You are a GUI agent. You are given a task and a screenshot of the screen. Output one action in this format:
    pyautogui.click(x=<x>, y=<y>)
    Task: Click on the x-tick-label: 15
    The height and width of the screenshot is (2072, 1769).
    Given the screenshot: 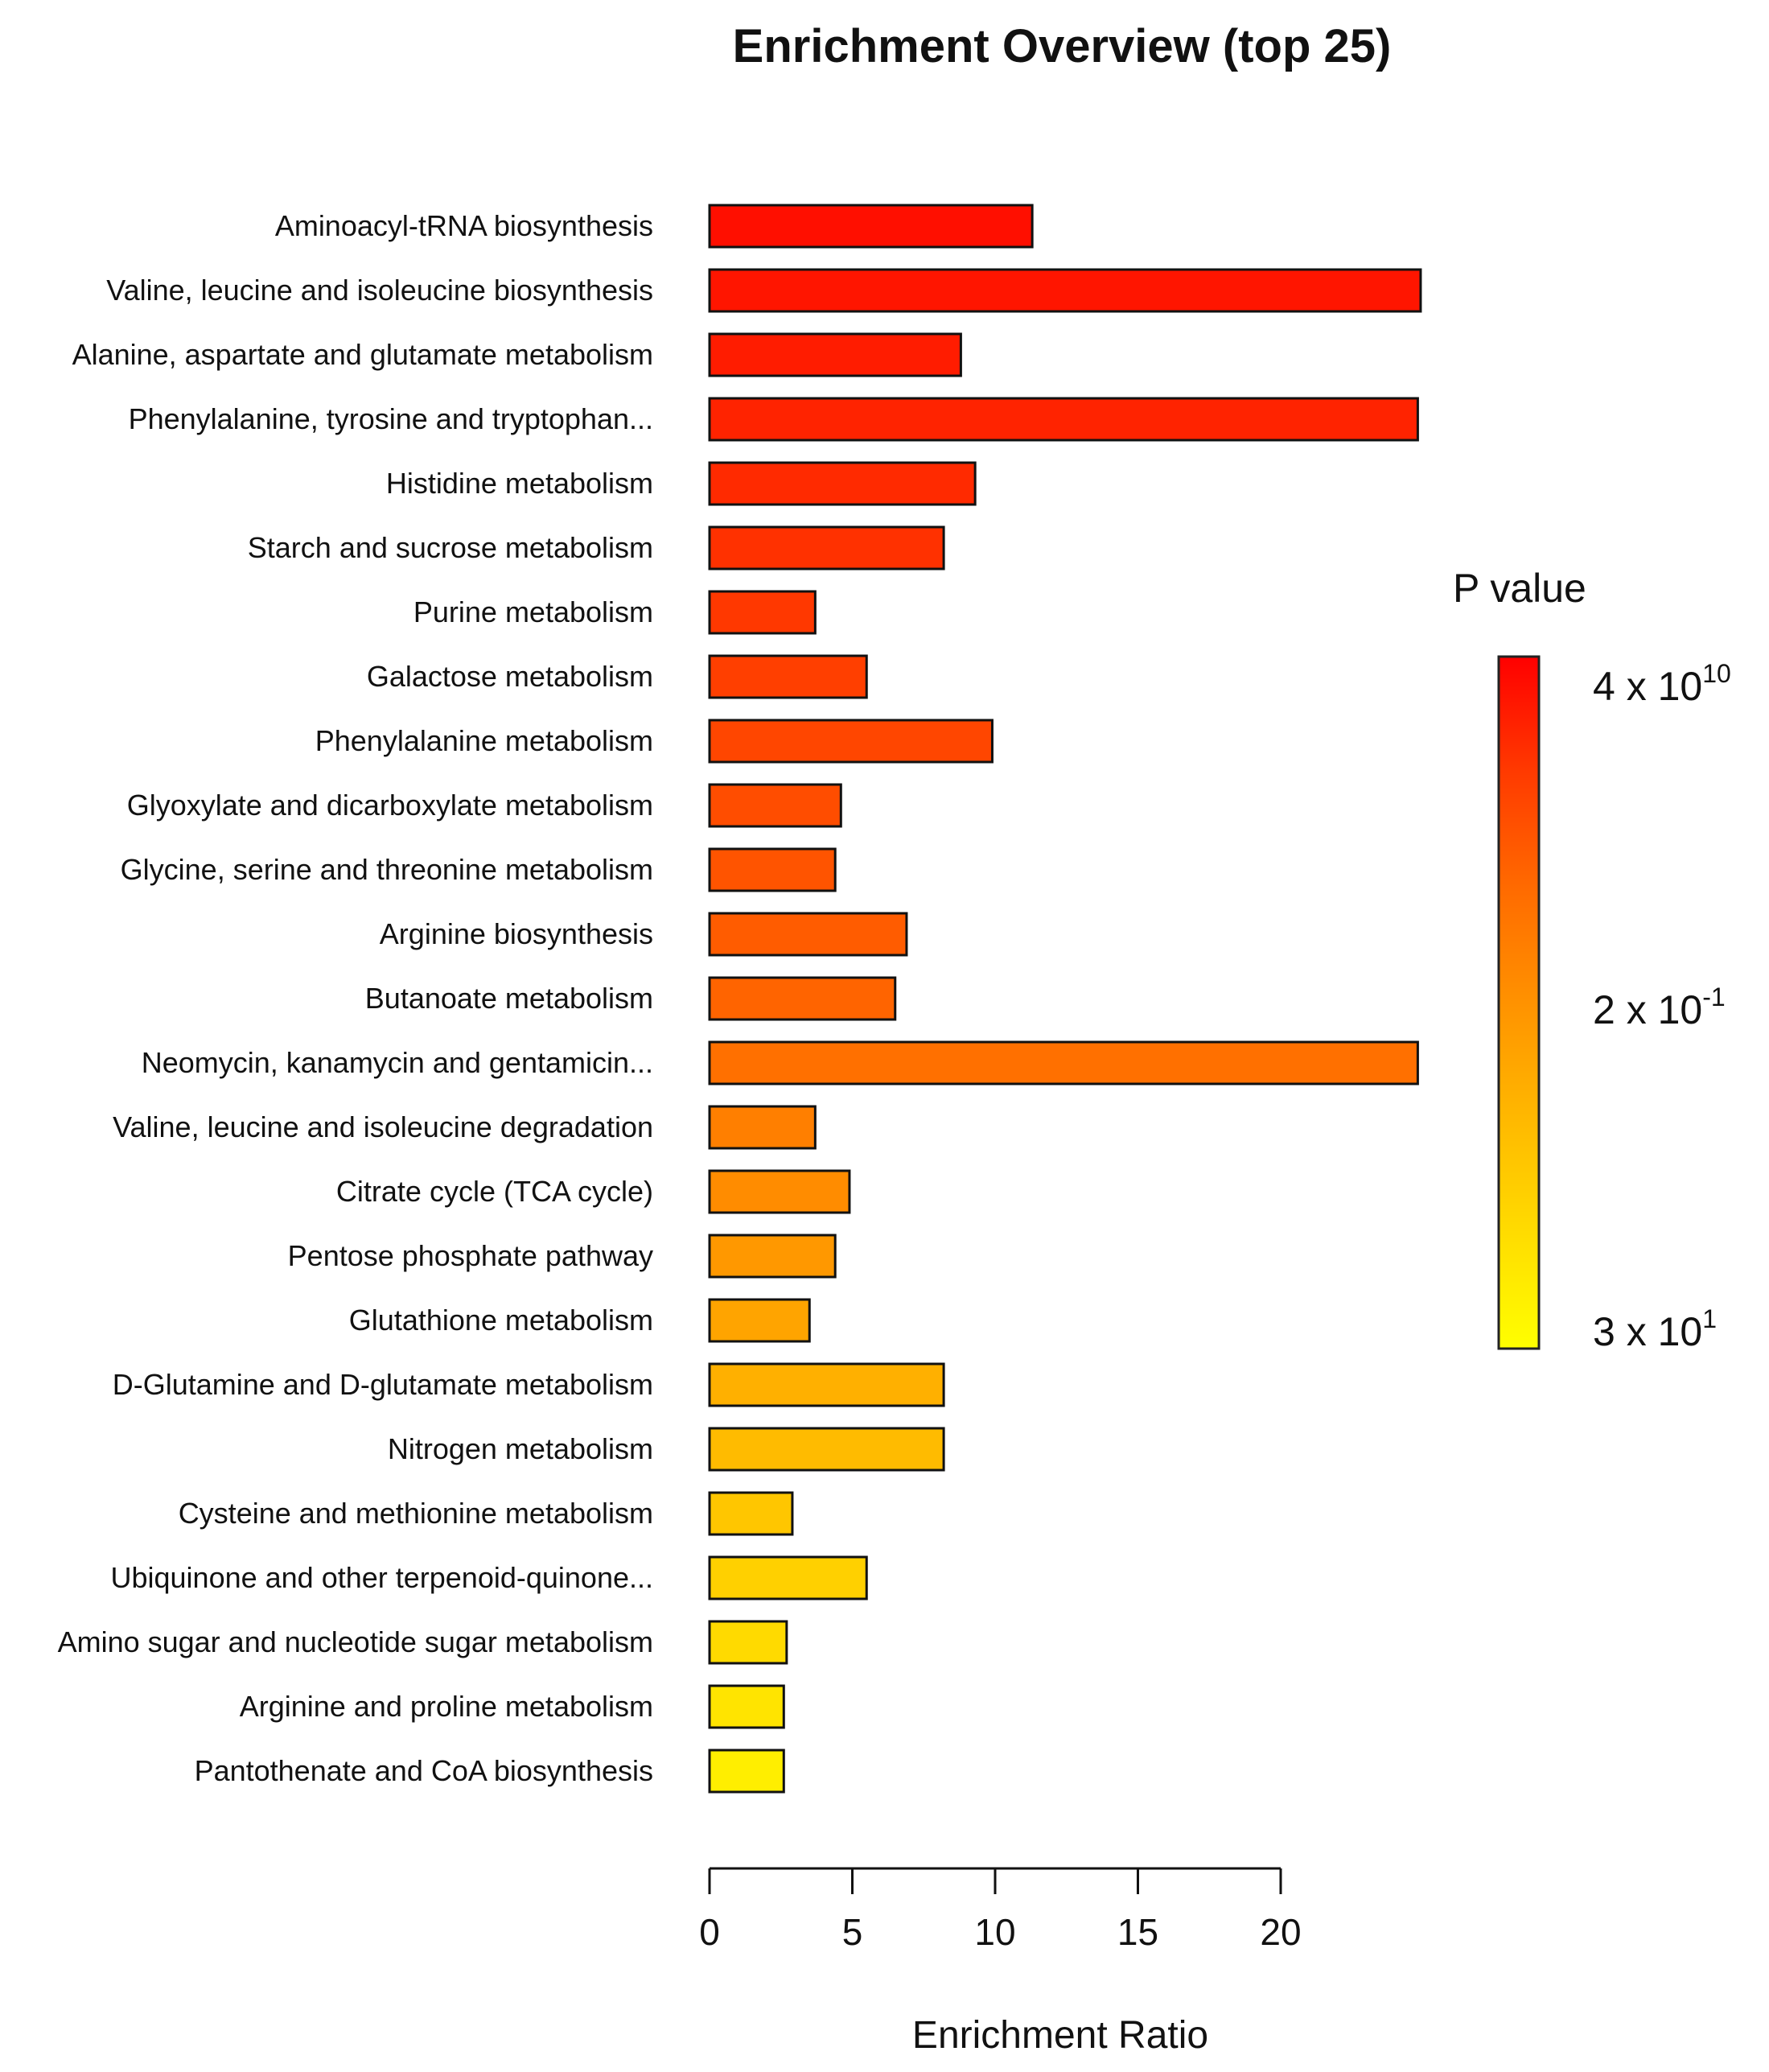 What is the action you would take?
    pyautogui.click(x=1137, y=1932)
    